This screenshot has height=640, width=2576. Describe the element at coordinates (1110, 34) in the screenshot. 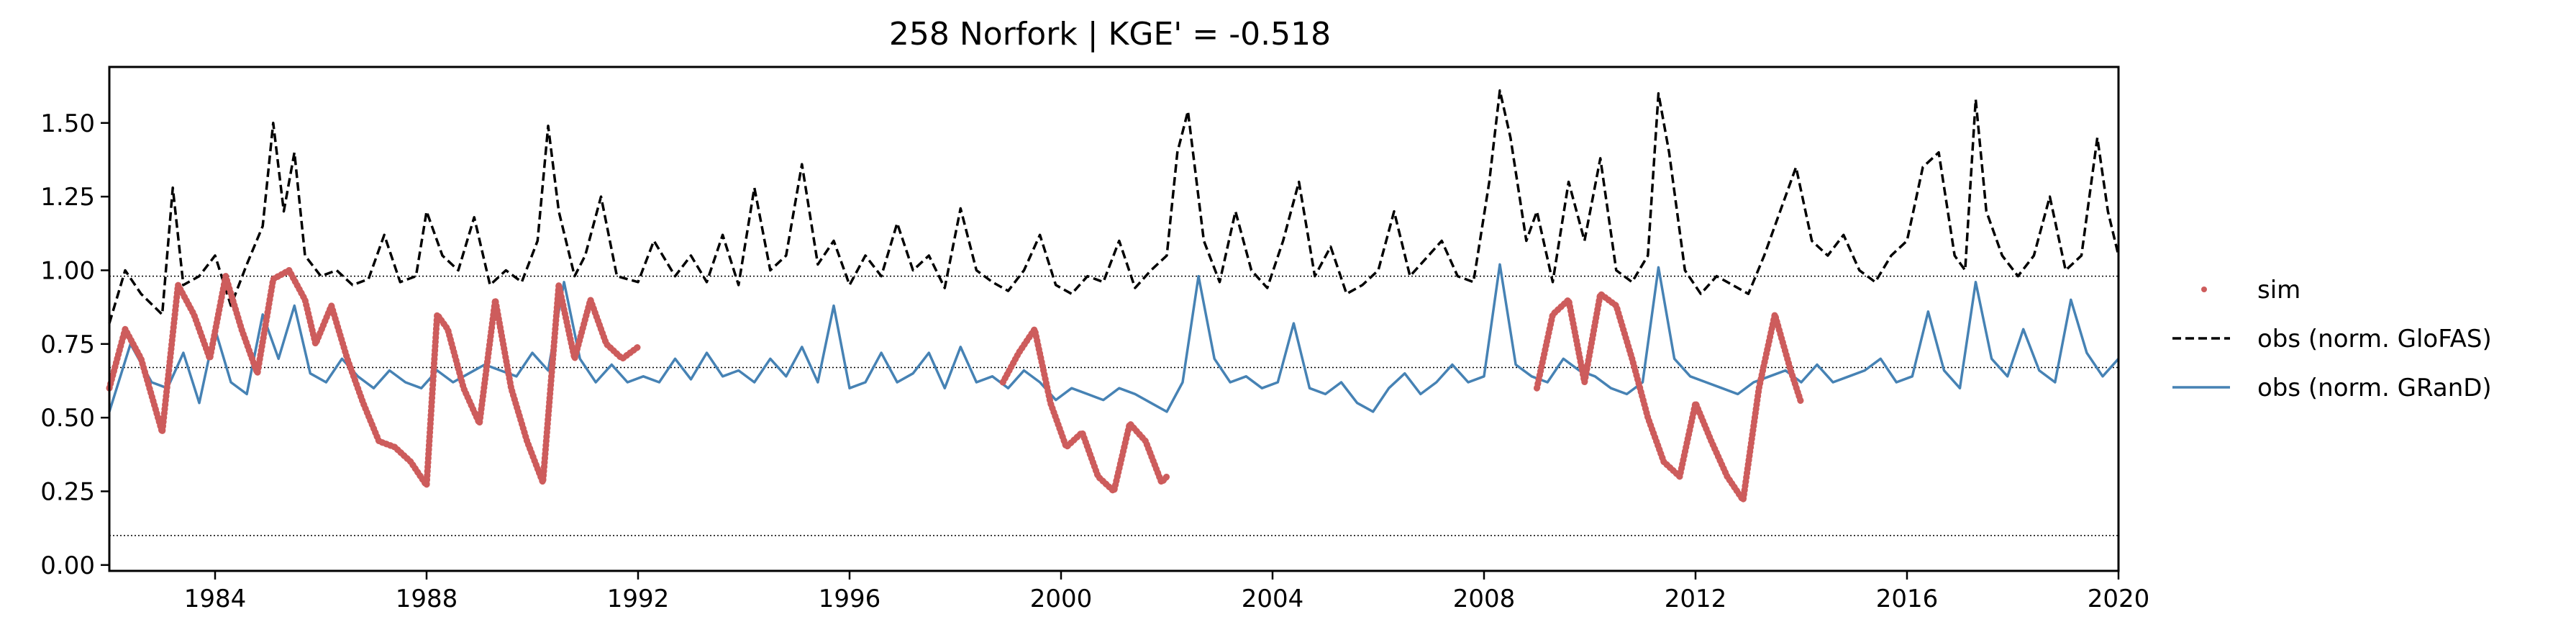

I see `chart-title: 258 Norfork | KGE' = -0.518` at that location.